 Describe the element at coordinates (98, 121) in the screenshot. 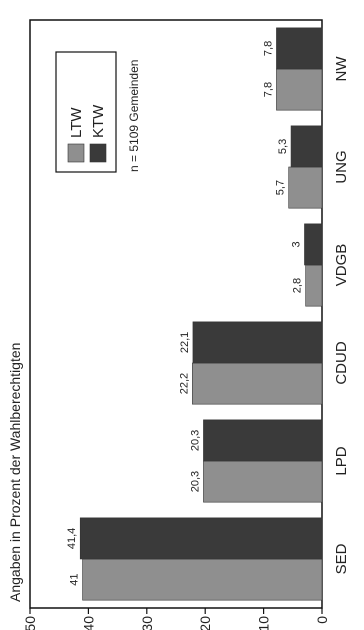

I see `legend-label-ktw: KTW` at that location.